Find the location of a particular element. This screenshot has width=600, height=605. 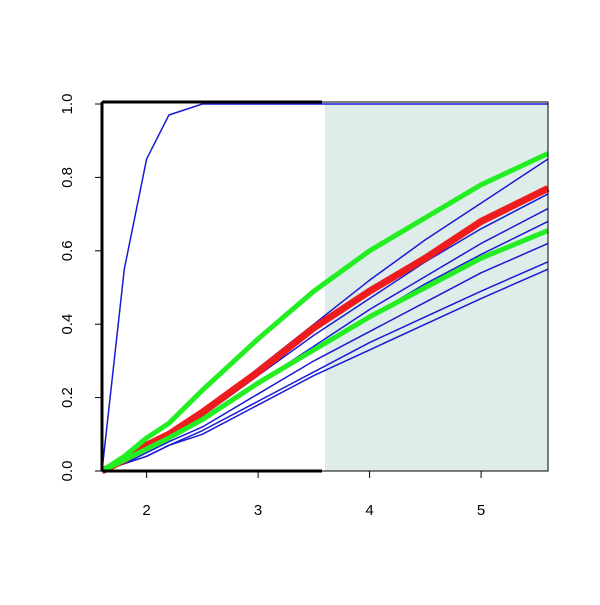

y-tick-label: 0.0 is located at coordinates (67, 471).